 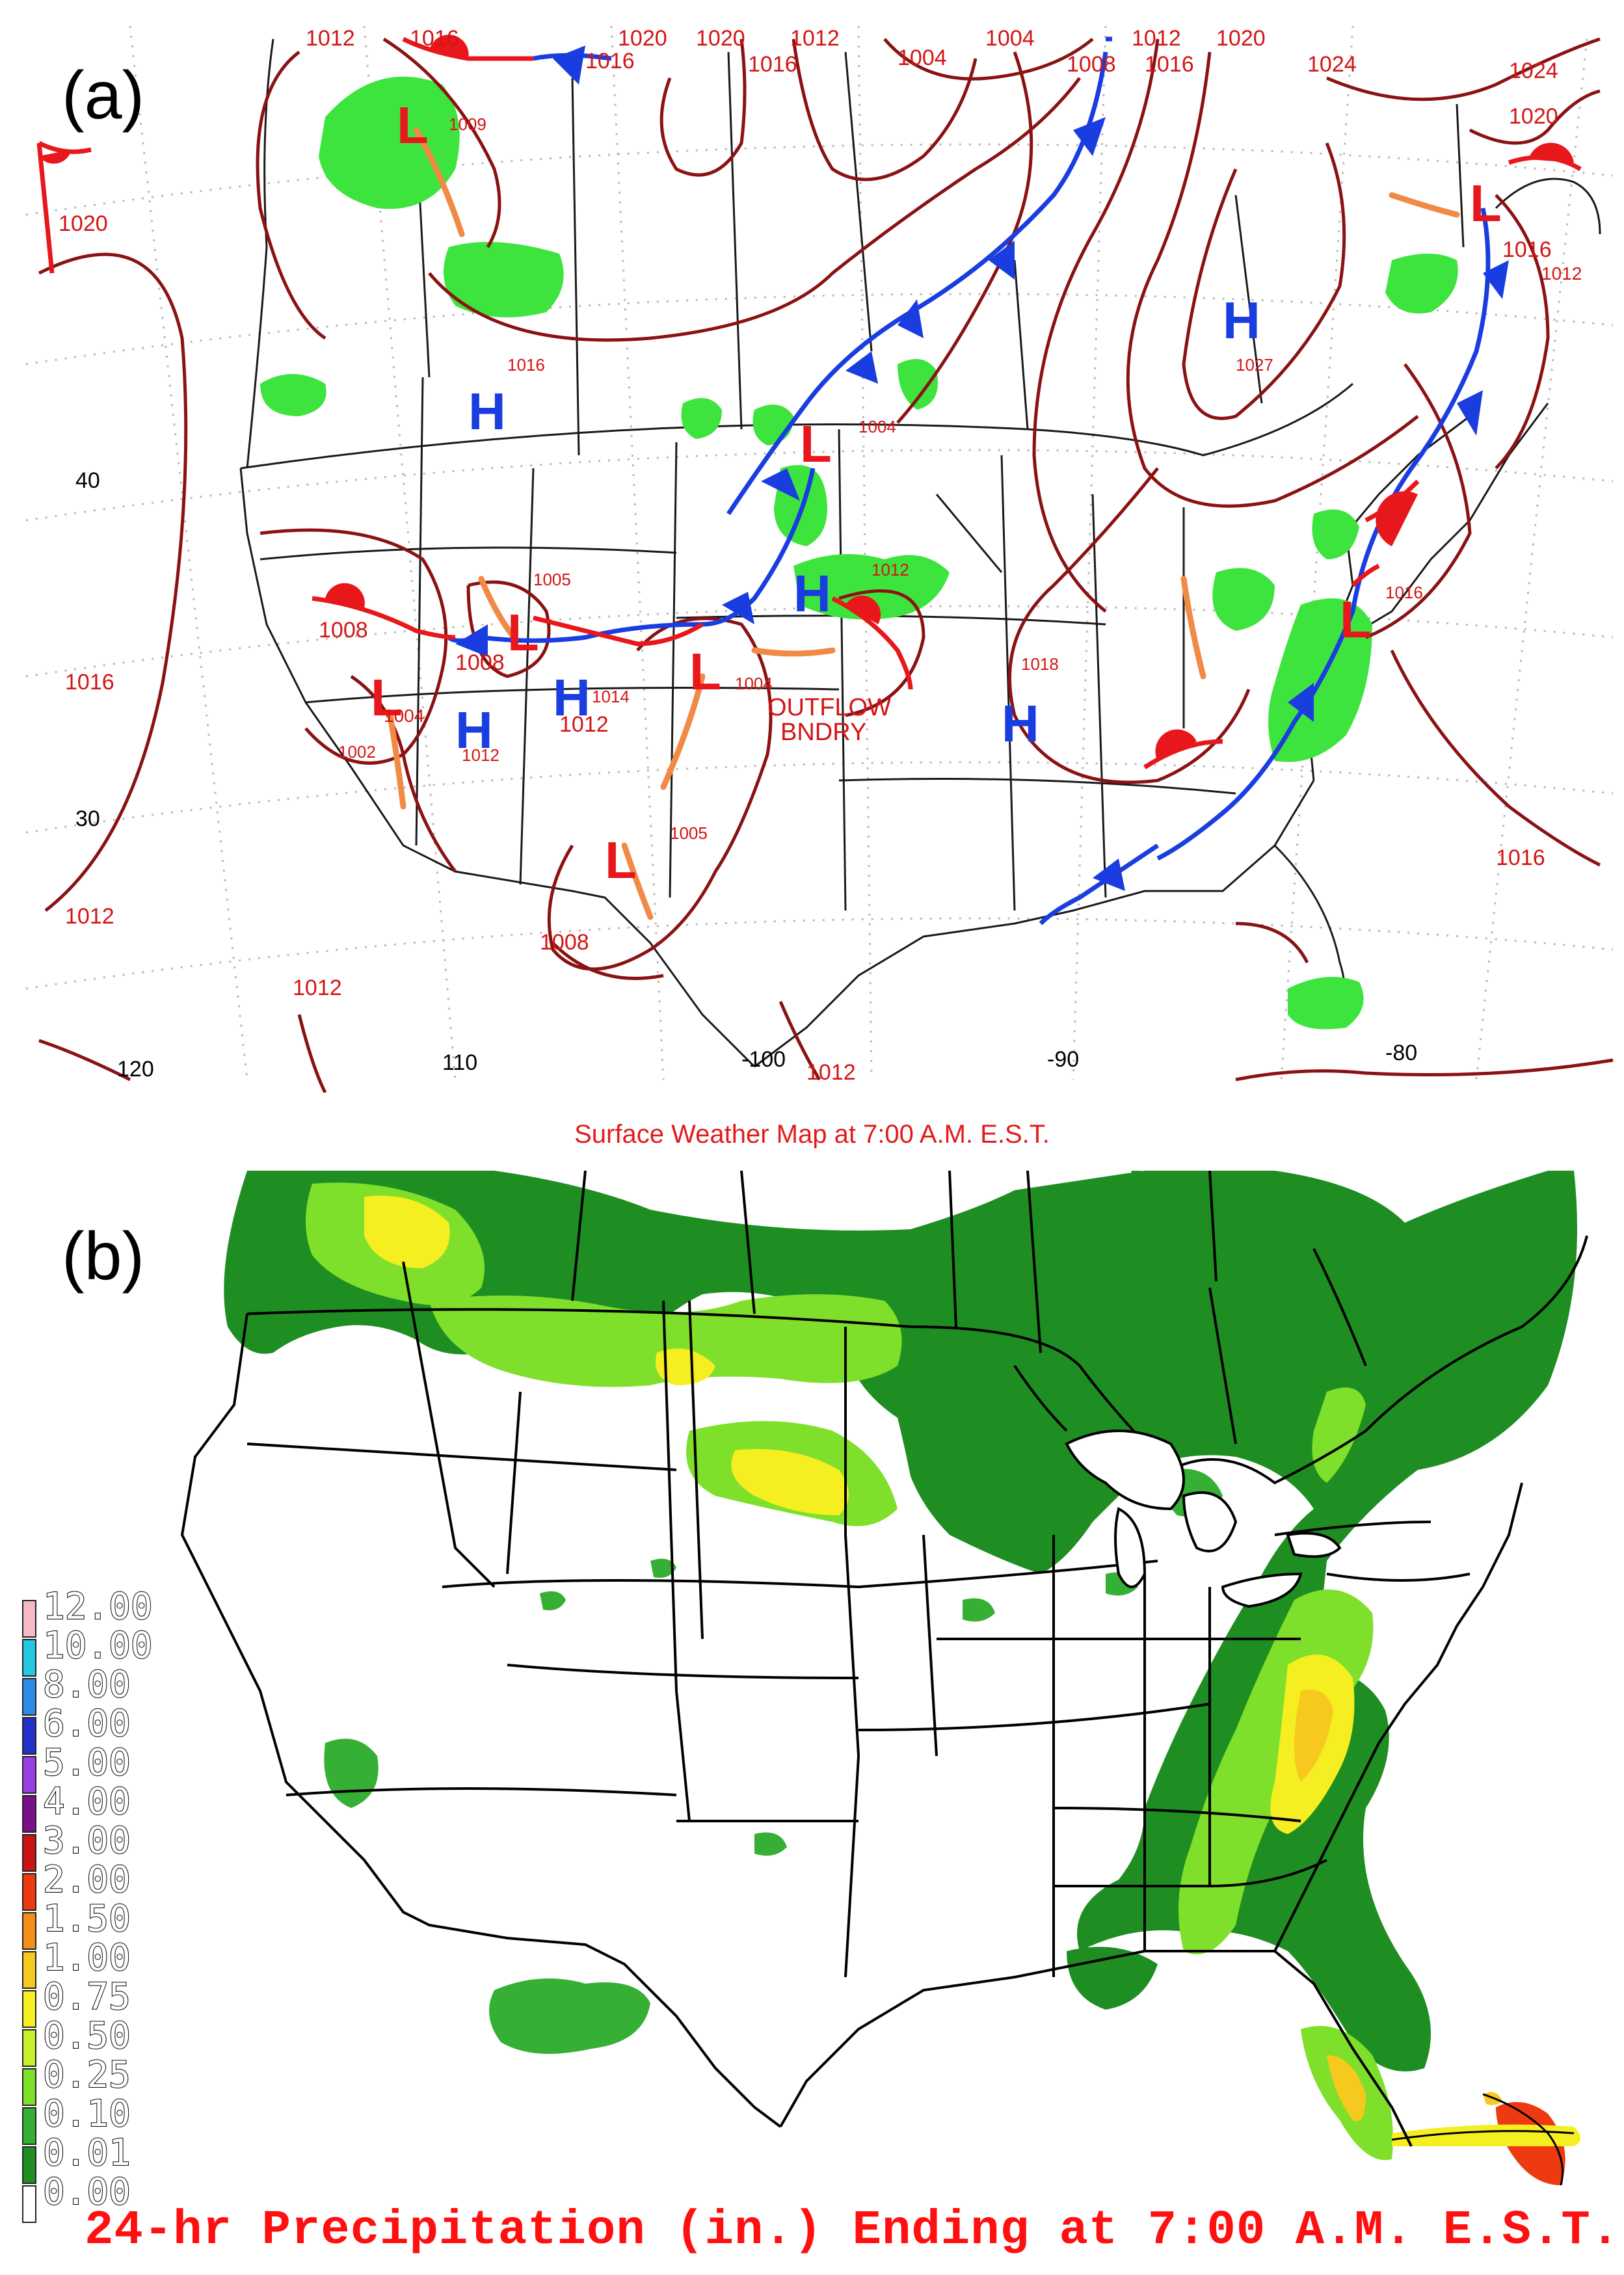 What do you see at coordinates (86, 1880) in the screenshot?
I see `legend-label: 2.00` at bounding box center [86, 1880].